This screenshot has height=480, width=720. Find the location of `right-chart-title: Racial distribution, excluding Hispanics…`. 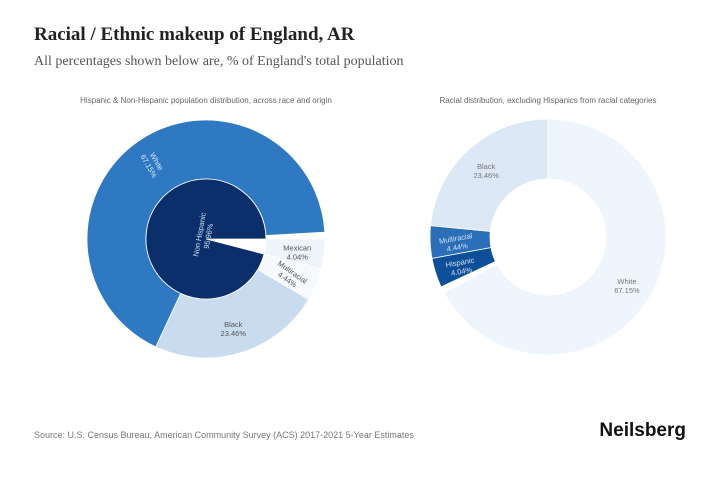

right-chart-title: Racial distribution, excluding Hispanics… is located at coordinates (548, 100).